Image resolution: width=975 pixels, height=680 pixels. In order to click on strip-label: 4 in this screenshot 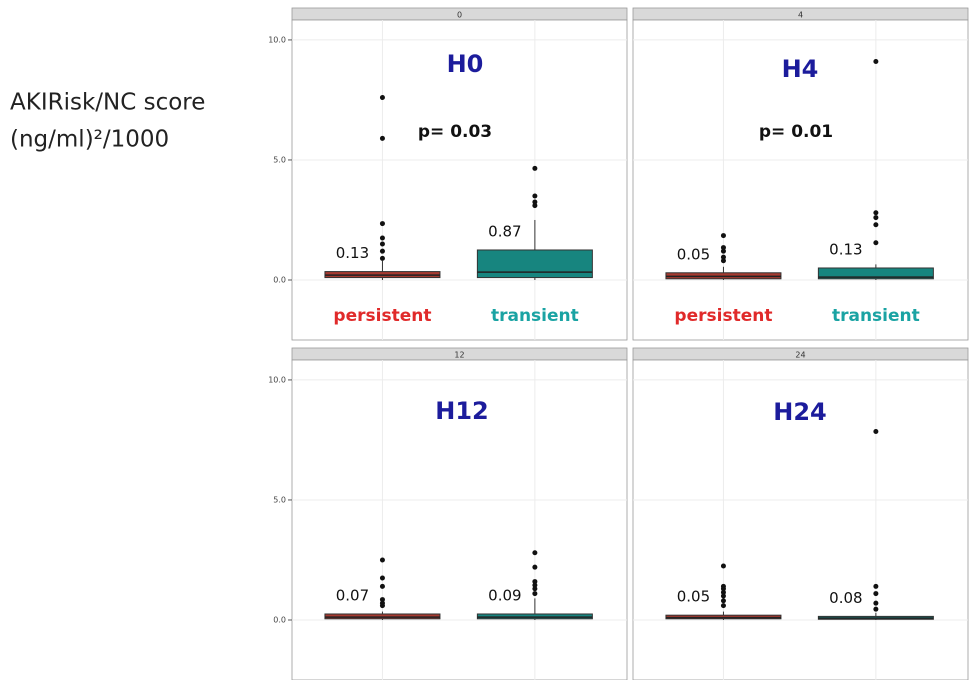, I will do `click(800, 15)`.